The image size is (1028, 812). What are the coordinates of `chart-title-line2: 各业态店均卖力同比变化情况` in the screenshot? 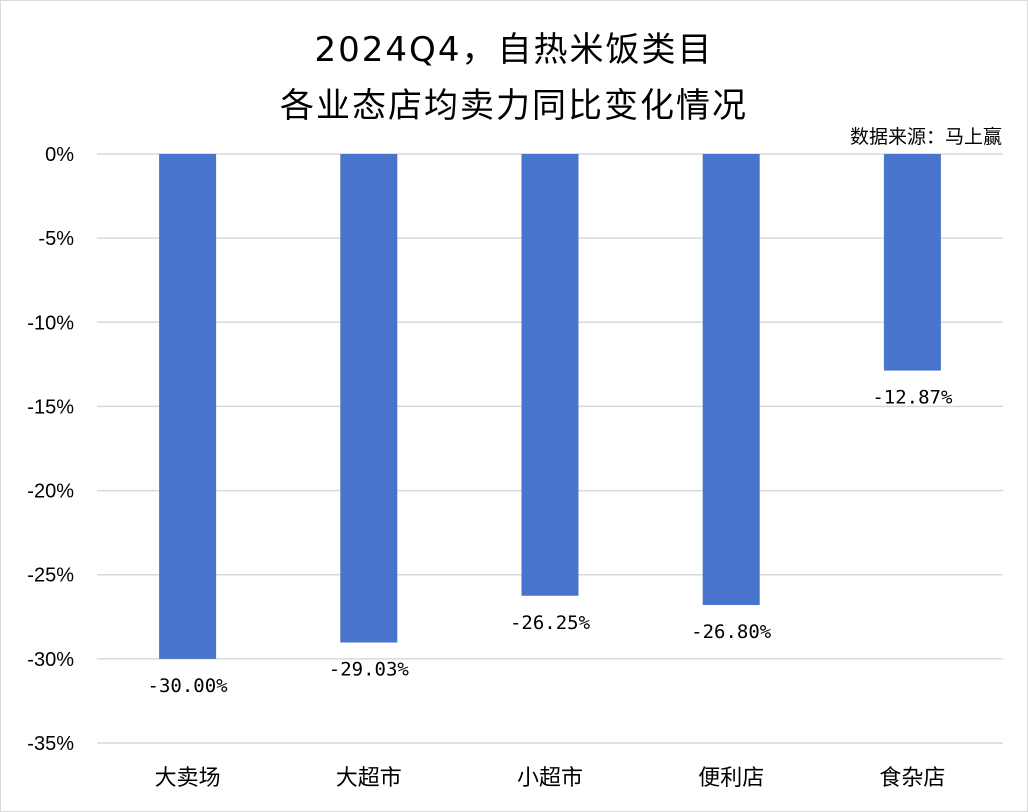 It's located at (514, 106).